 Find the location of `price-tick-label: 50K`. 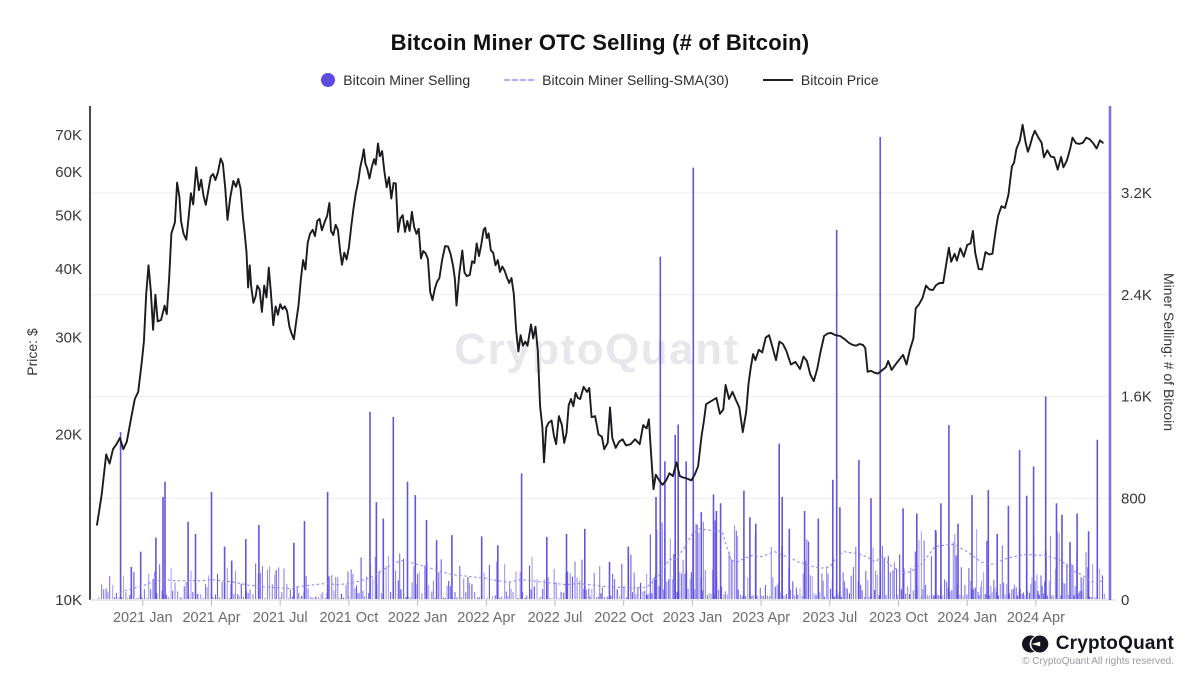

price-tick-label: 50K is located at coordinates (68, 216).